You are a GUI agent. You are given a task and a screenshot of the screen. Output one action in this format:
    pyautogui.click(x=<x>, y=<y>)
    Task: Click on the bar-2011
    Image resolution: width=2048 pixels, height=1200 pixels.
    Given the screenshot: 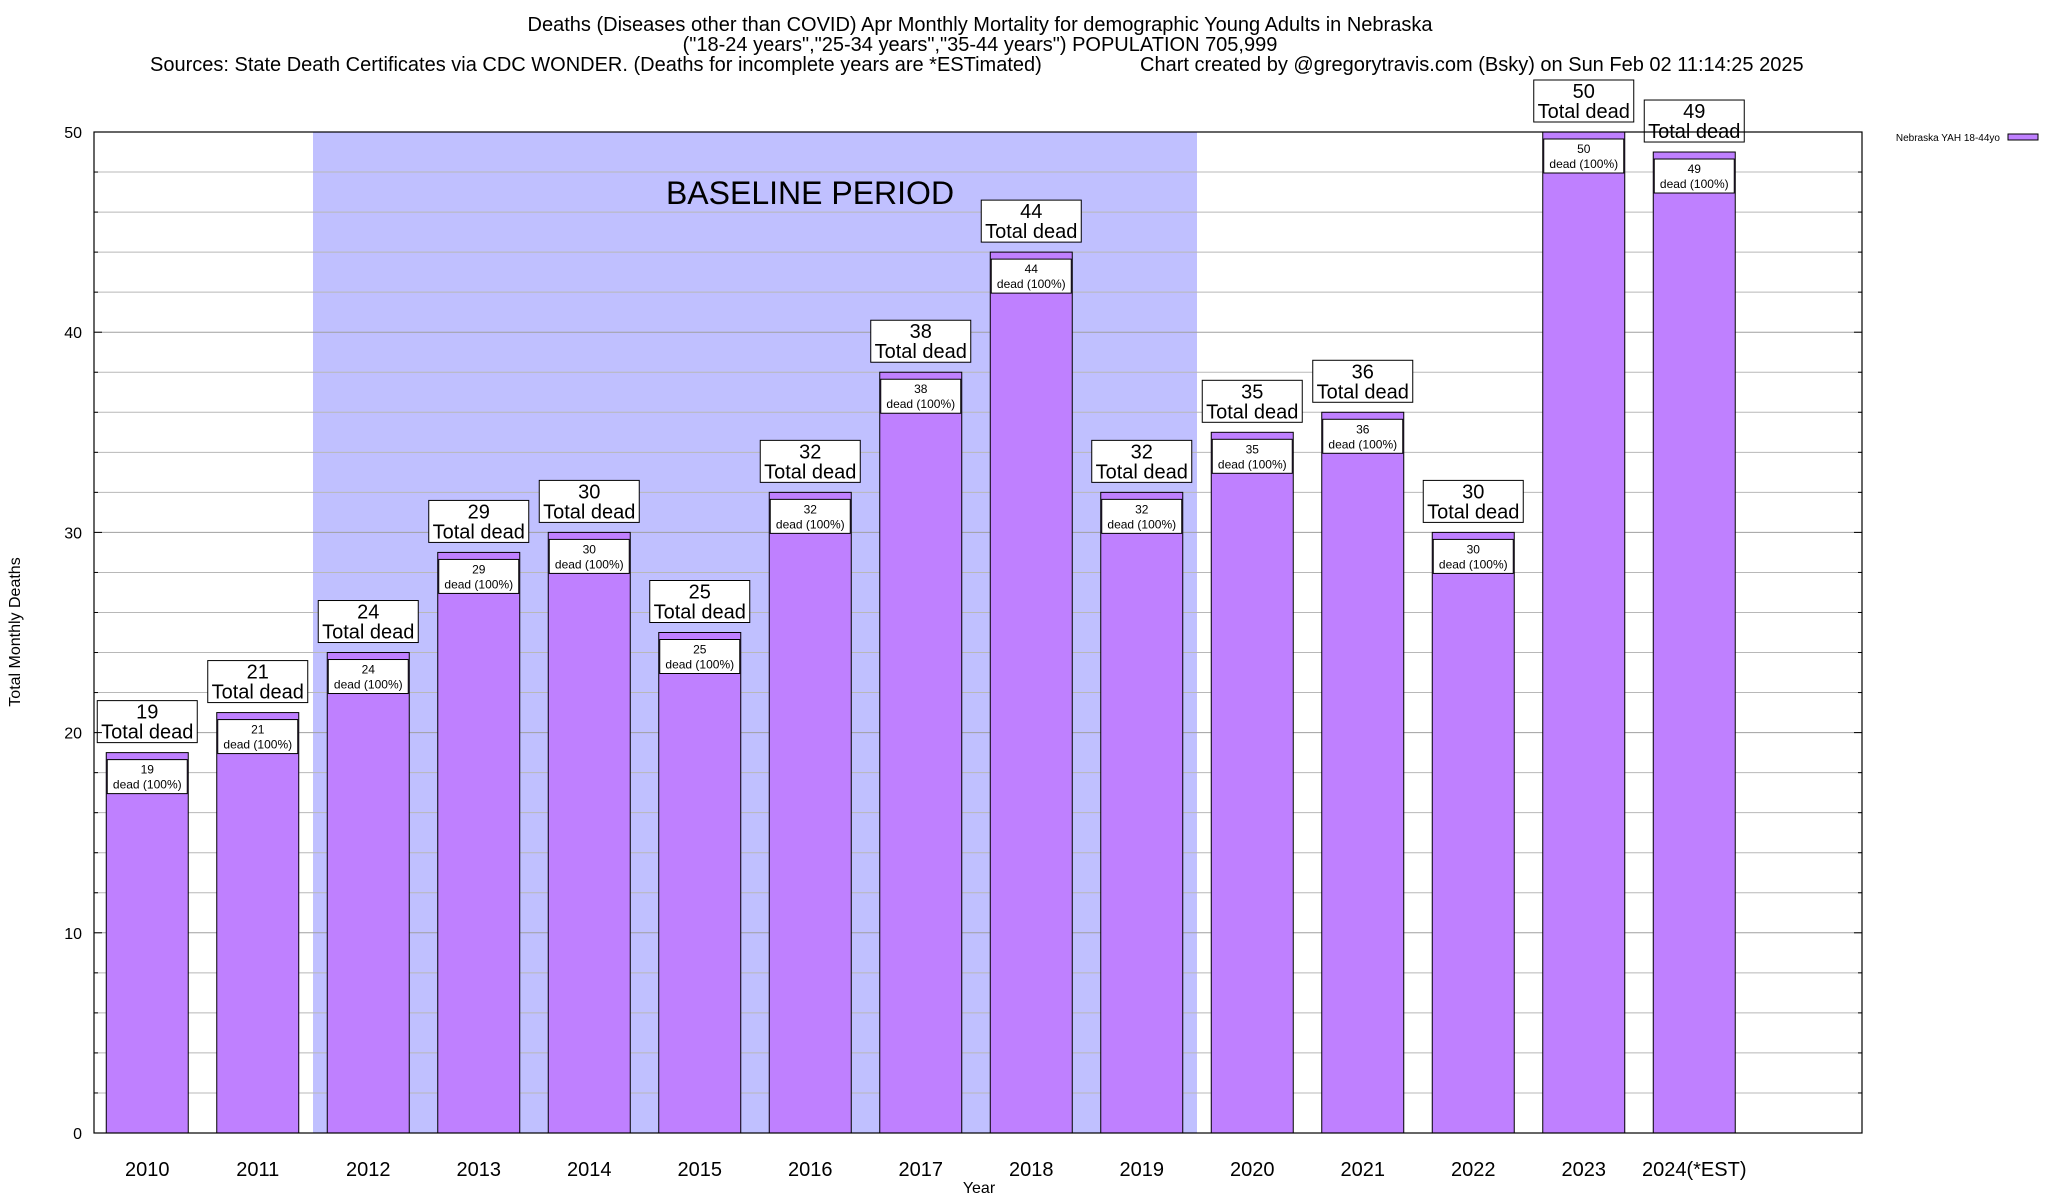 What is the action you would take?
    pyautogui.click(x=258, y=923)
    